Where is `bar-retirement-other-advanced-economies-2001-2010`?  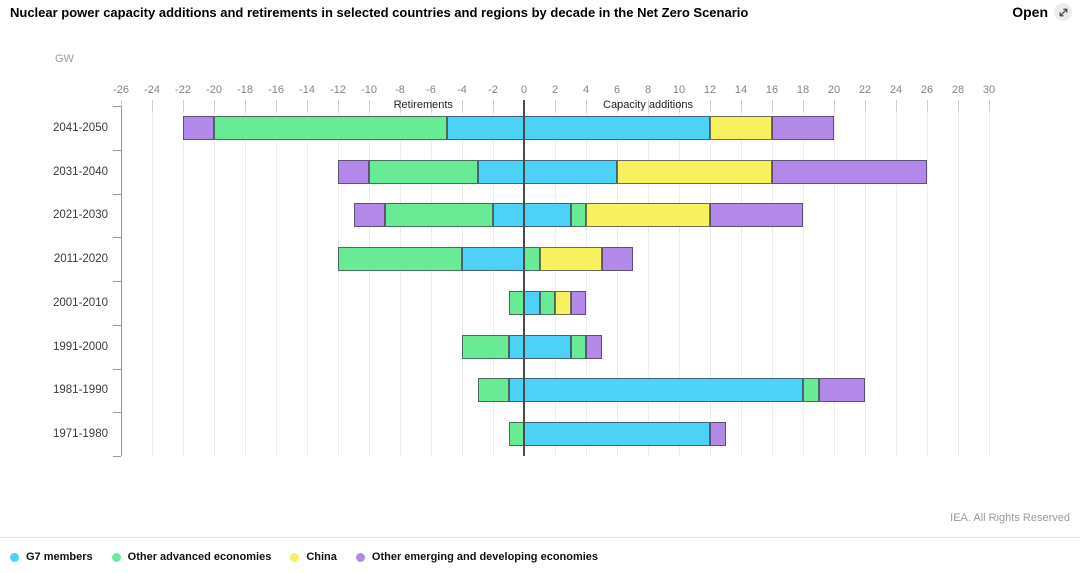
bar-retirement-other-advanced-economies-2001-2010 is located at coordinates (516, 302).